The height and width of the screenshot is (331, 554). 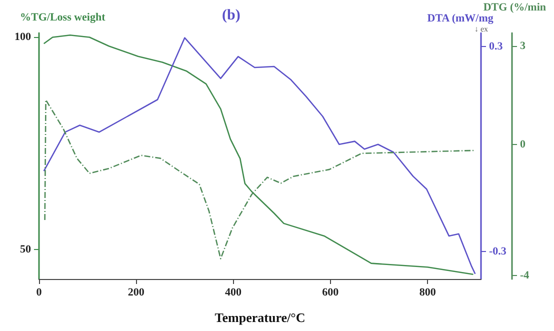 I want to click on y3-axis-title: DTG (%/min, so click(x=514, y=8).